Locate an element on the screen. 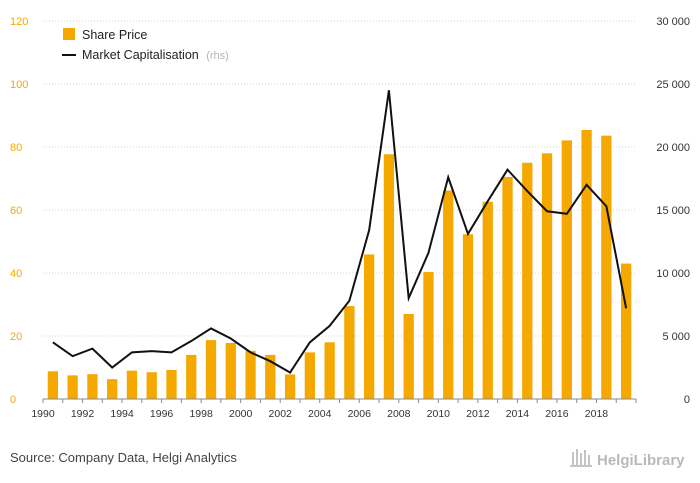 The image size is (700, 483). y-right-tick-label: 20 000 is located at coordinates (673, 148).